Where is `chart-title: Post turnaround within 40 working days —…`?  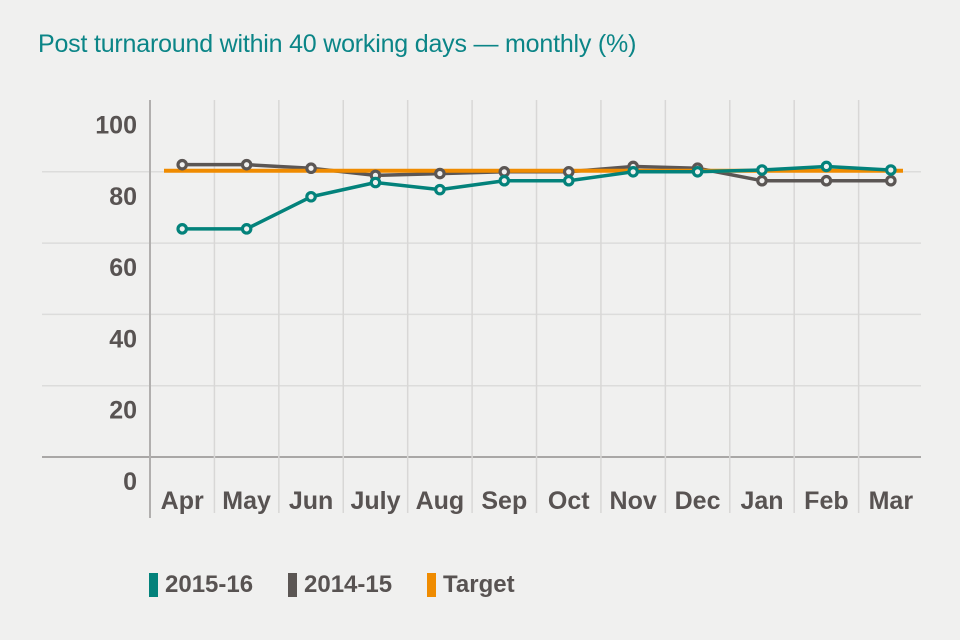 chart-title: Post turnaround within 40 working days —… is located at coordinates (337, 44).